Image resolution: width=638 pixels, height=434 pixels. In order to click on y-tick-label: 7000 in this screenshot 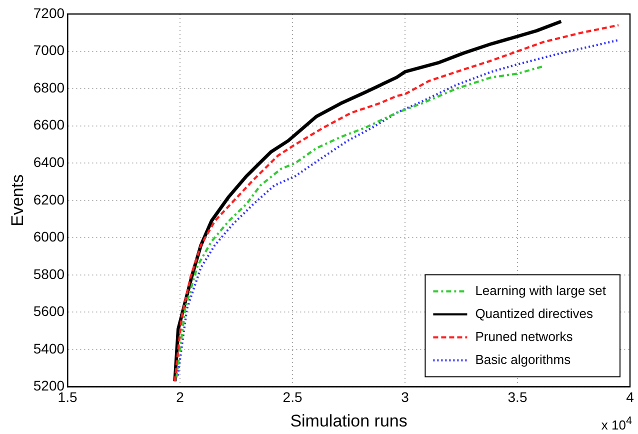, I will do `click(49, 50)`.